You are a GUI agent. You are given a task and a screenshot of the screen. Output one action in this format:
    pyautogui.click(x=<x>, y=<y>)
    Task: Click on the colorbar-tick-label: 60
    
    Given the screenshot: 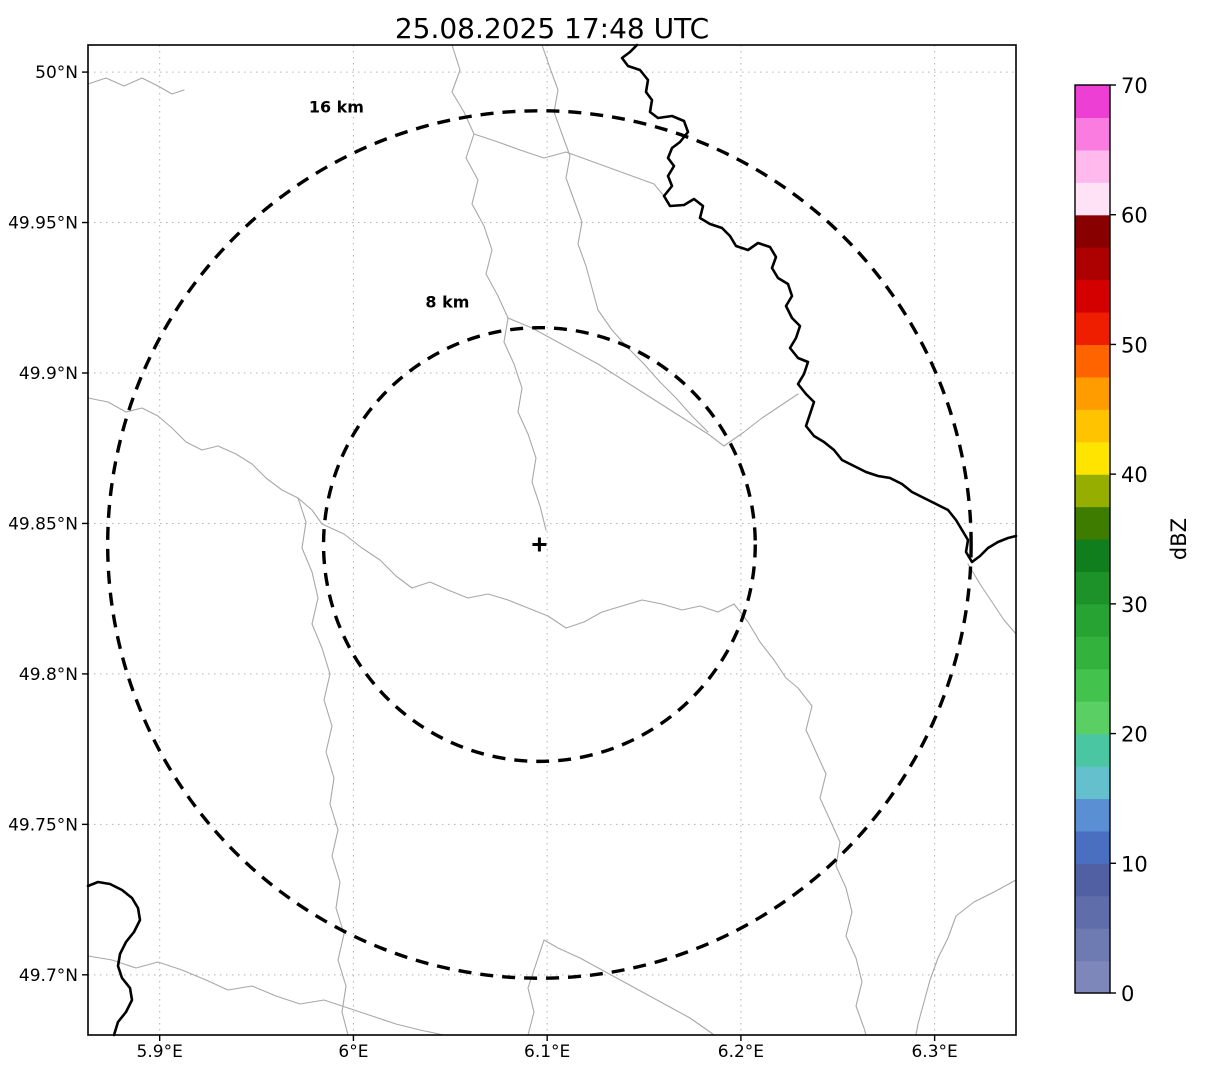 What is the action you would take?
    pyautogui.click(x=1134, y=216)
    